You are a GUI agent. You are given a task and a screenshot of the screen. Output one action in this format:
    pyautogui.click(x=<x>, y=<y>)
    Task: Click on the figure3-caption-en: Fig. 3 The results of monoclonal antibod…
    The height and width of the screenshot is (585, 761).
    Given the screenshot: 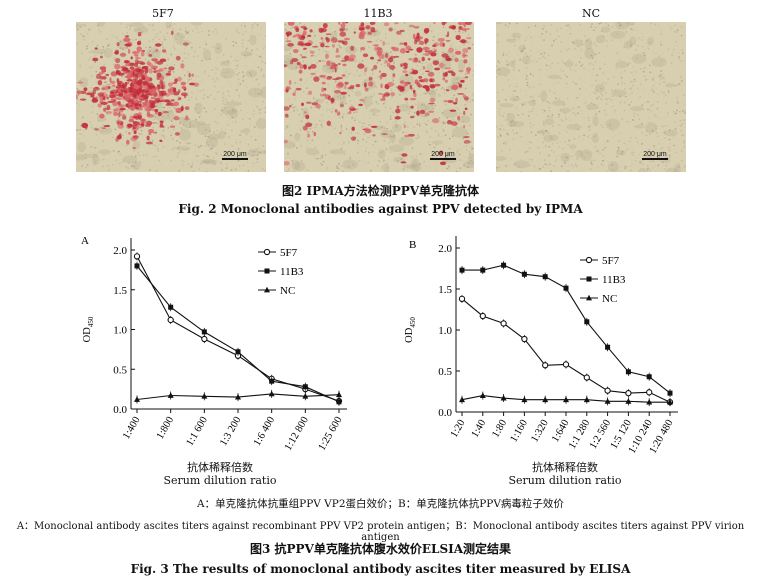 What is the action you would take?
    pyautogui.click(x=380, y=569)
    